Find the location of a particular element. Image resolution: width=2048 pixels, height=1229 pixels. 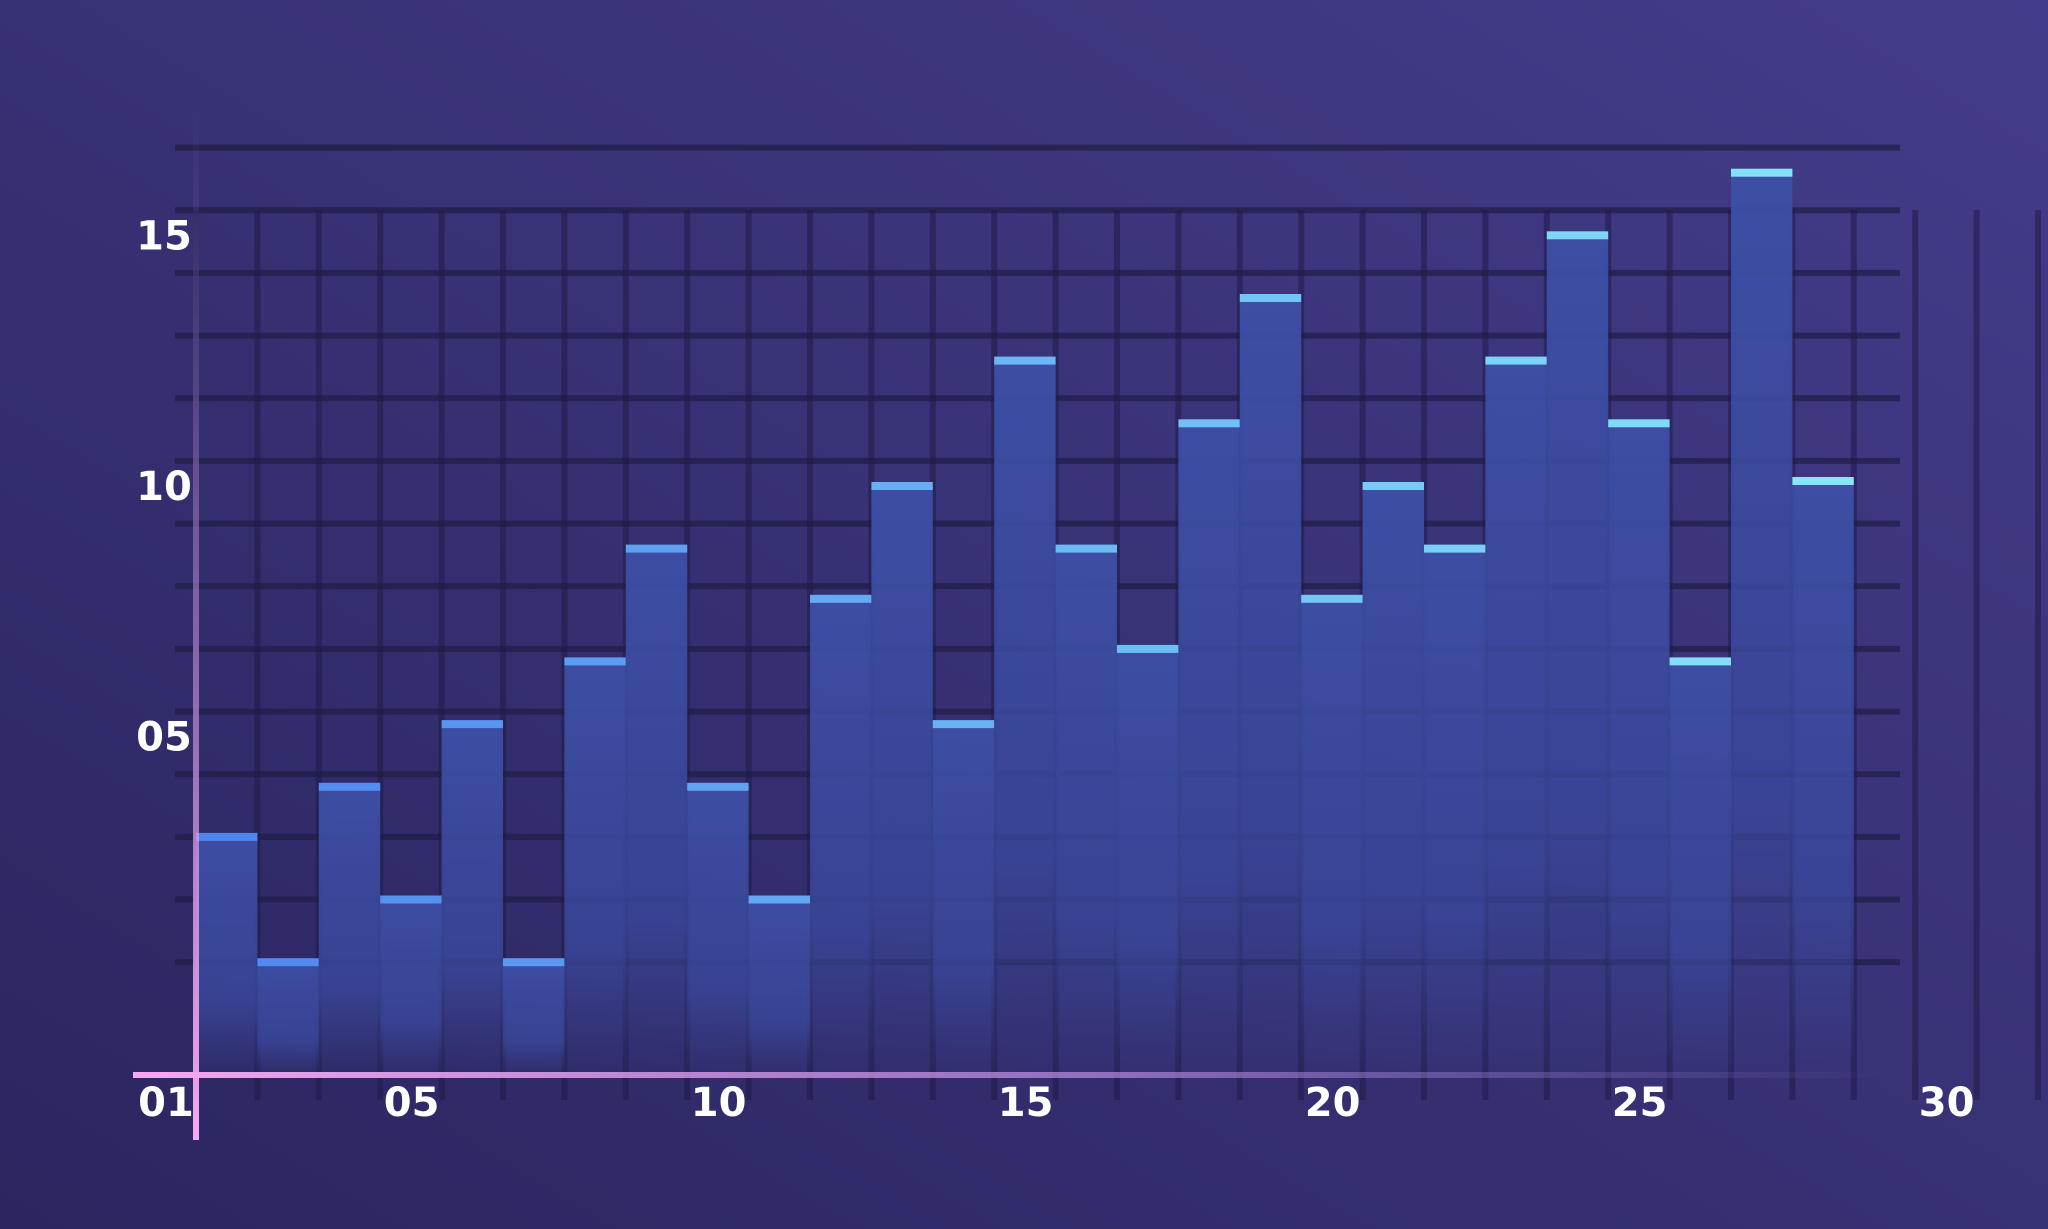

y-tick-label: 05 is located at coordinates (164, 738).